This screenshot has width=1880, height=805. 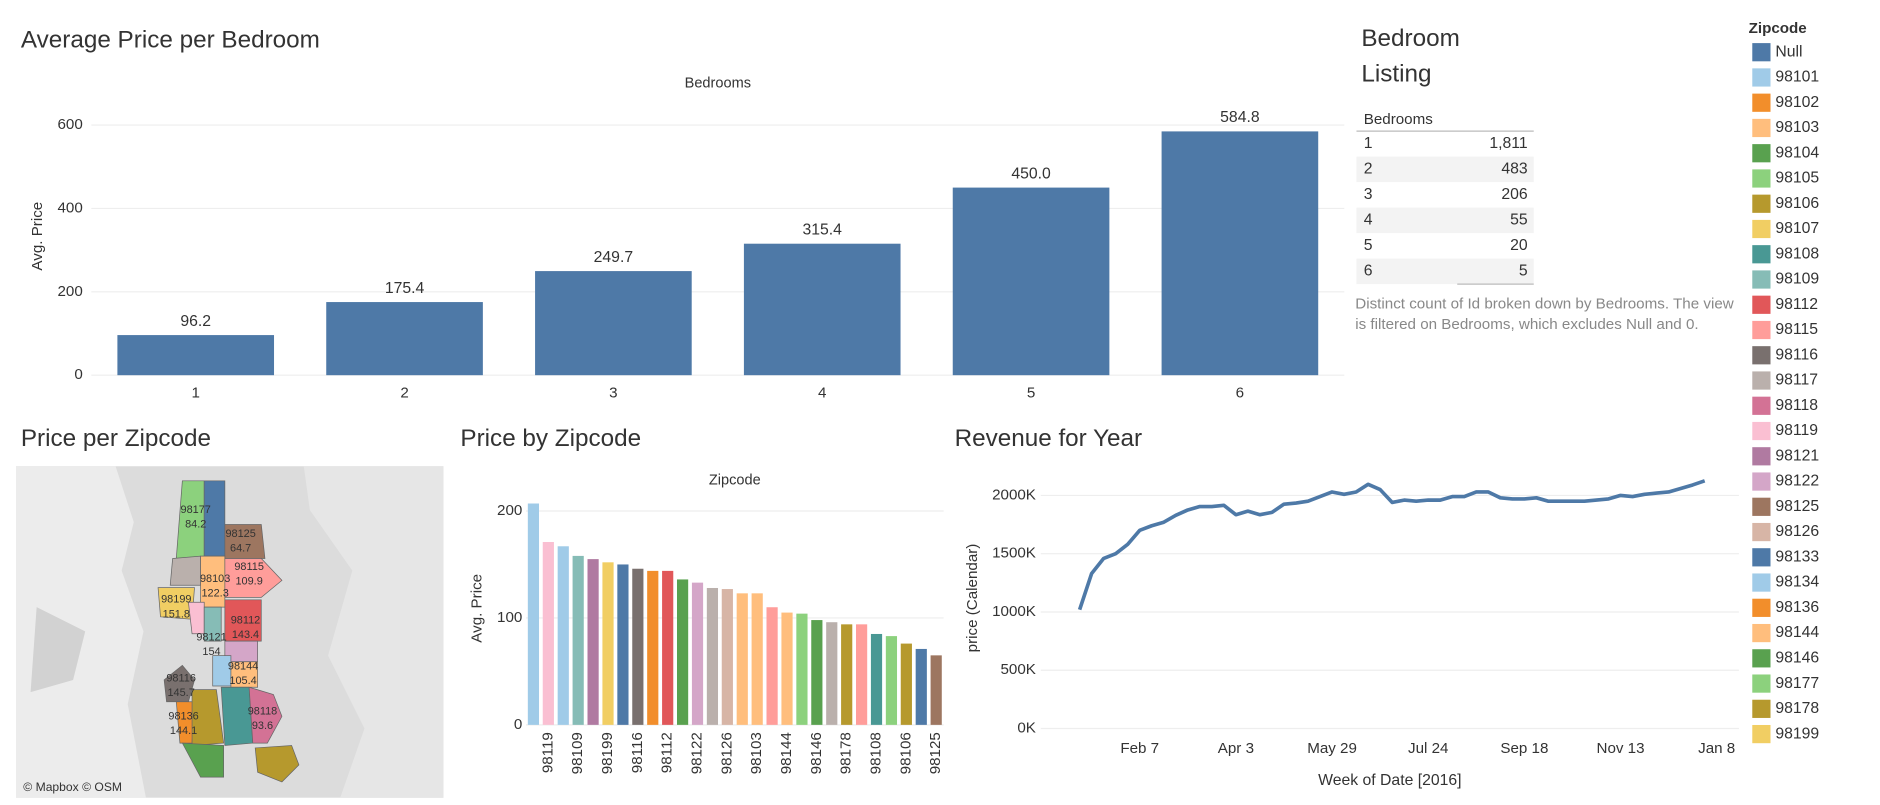 I want to click on zip-value: 93.6, so click(x=262, y=726).